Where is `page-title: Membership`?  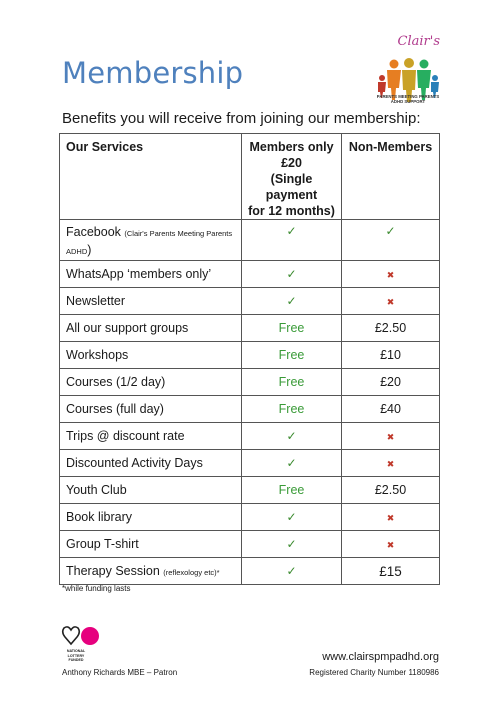
page-title: Membership is located at coordinates (153, 73).